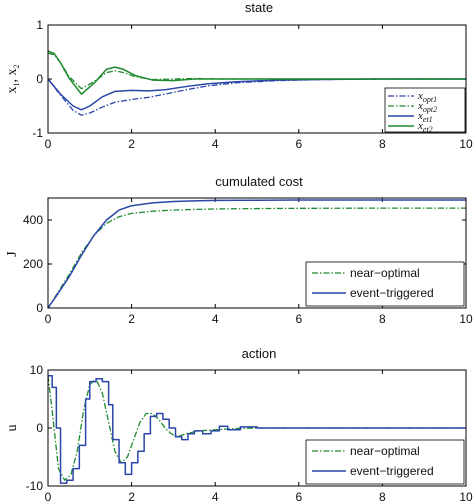 This screenshot has height=501, width=474. I want to click on state-ytick-label: 1, so click(39, 25).